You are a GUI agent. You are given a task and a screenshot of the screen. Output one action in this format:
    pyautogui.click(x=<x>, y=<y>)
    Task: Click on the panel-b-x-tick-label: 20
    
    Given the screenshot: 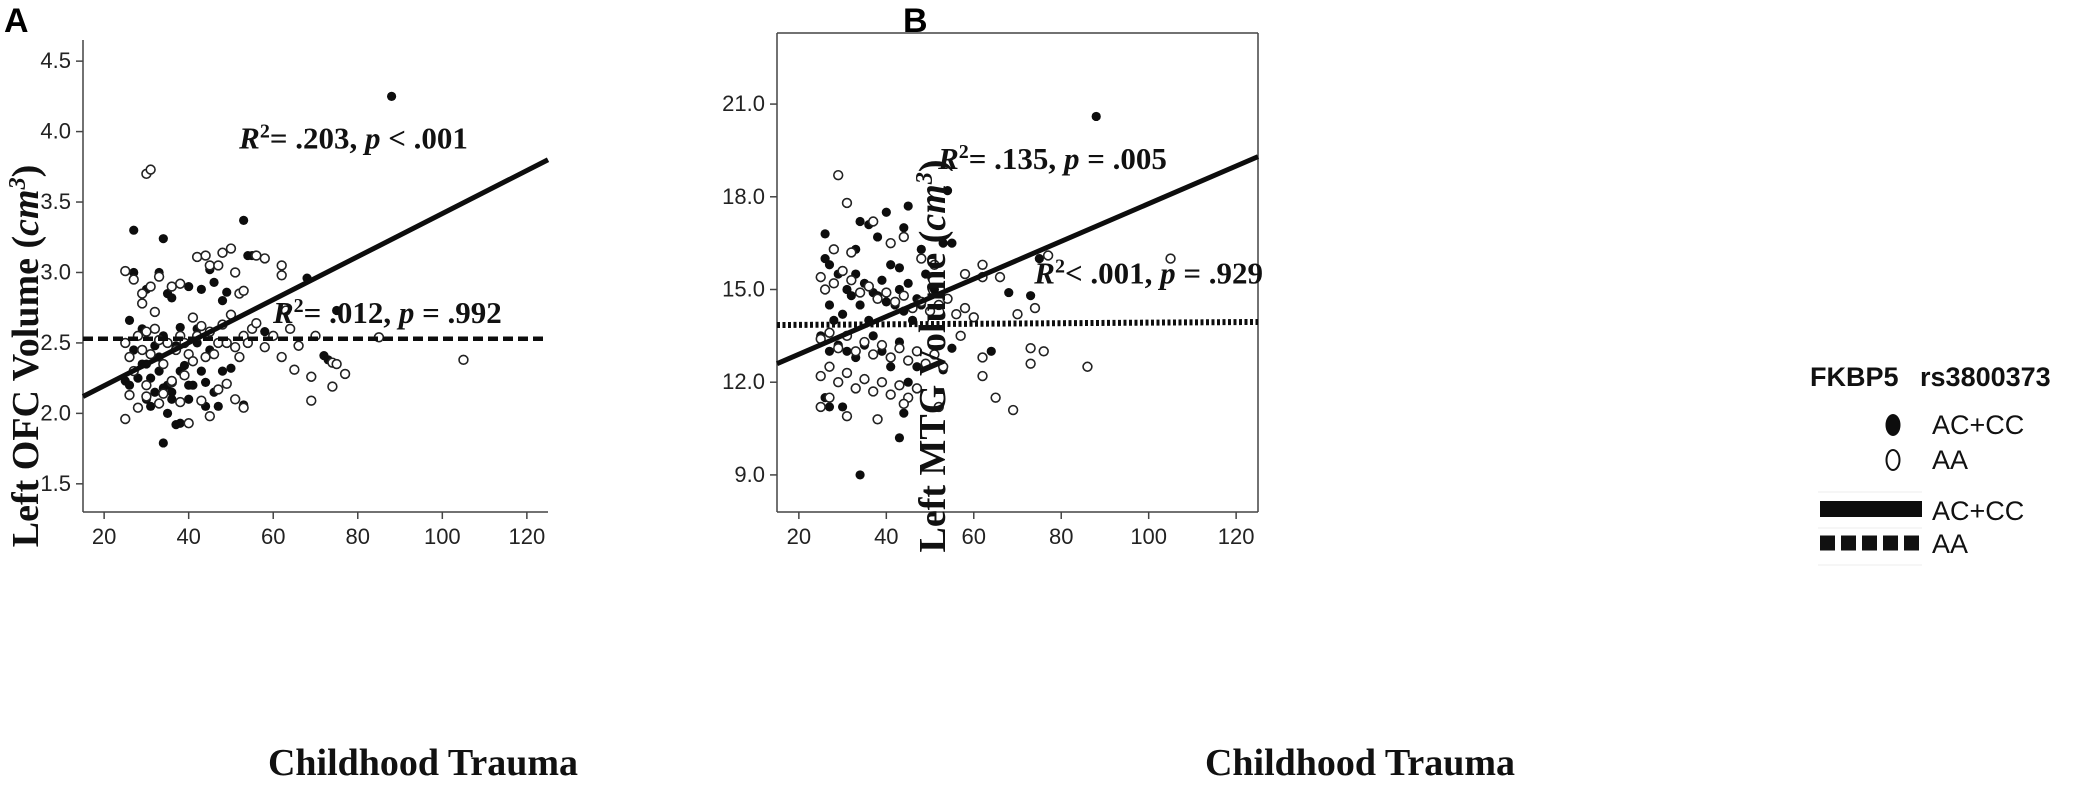 What is the action you would take?
    pyautogui.click(x=799, y=536)
    